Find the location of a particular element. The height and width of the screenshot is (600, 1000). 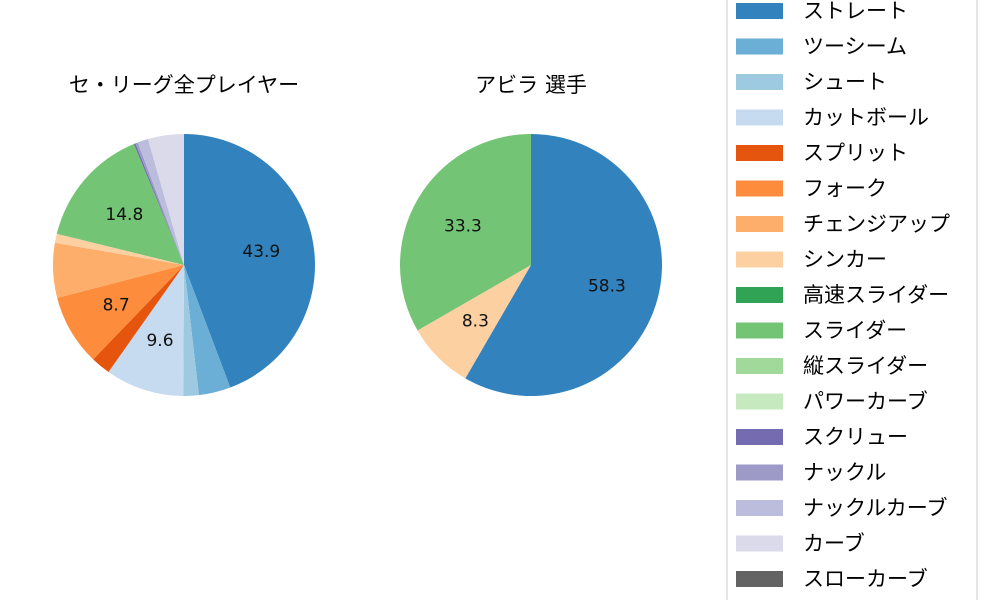

slice-label: 43.9 is located at coordinates (261, 252).